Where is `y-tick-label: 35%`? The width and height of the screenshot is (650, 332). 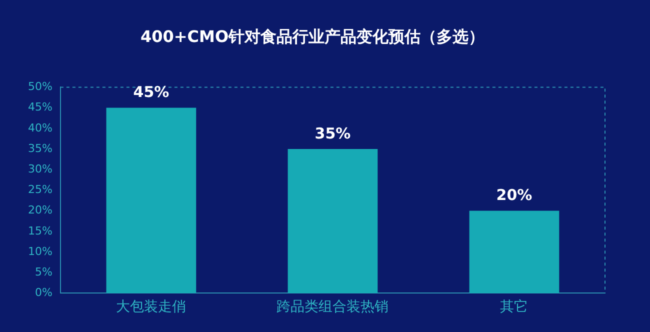 y-tick-label: 35% is located at coordinates (40, 148).